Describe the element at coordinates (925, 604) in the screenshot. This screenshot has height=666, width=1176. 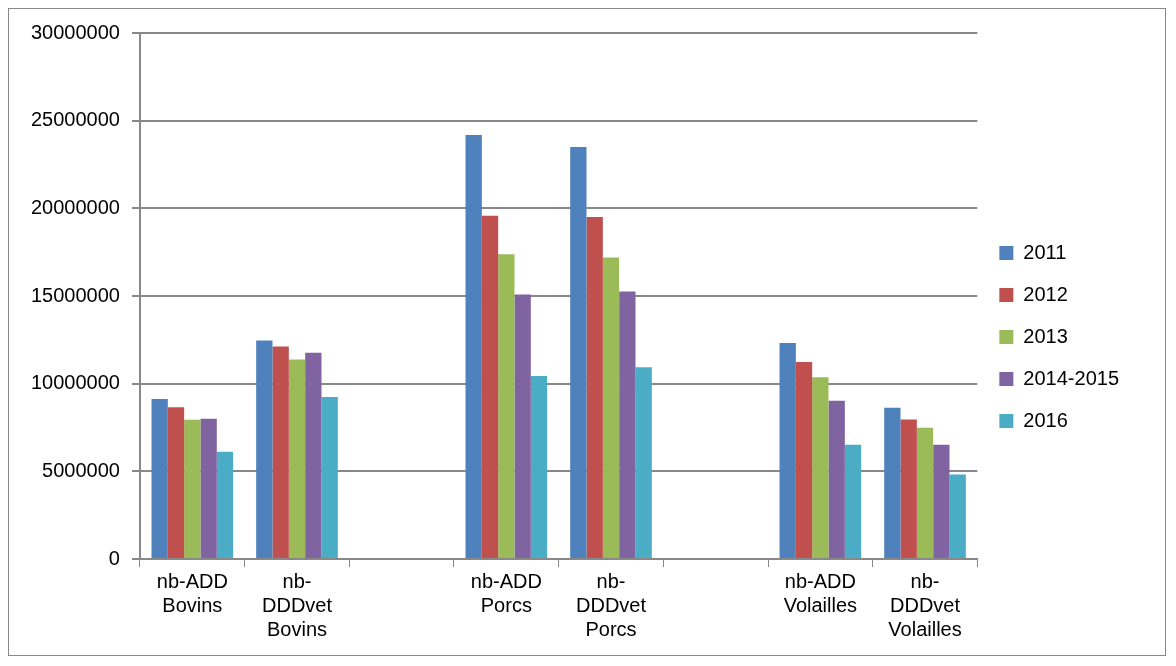
I see `x-tick-label: nb-DDDvet Volailles` at that location.